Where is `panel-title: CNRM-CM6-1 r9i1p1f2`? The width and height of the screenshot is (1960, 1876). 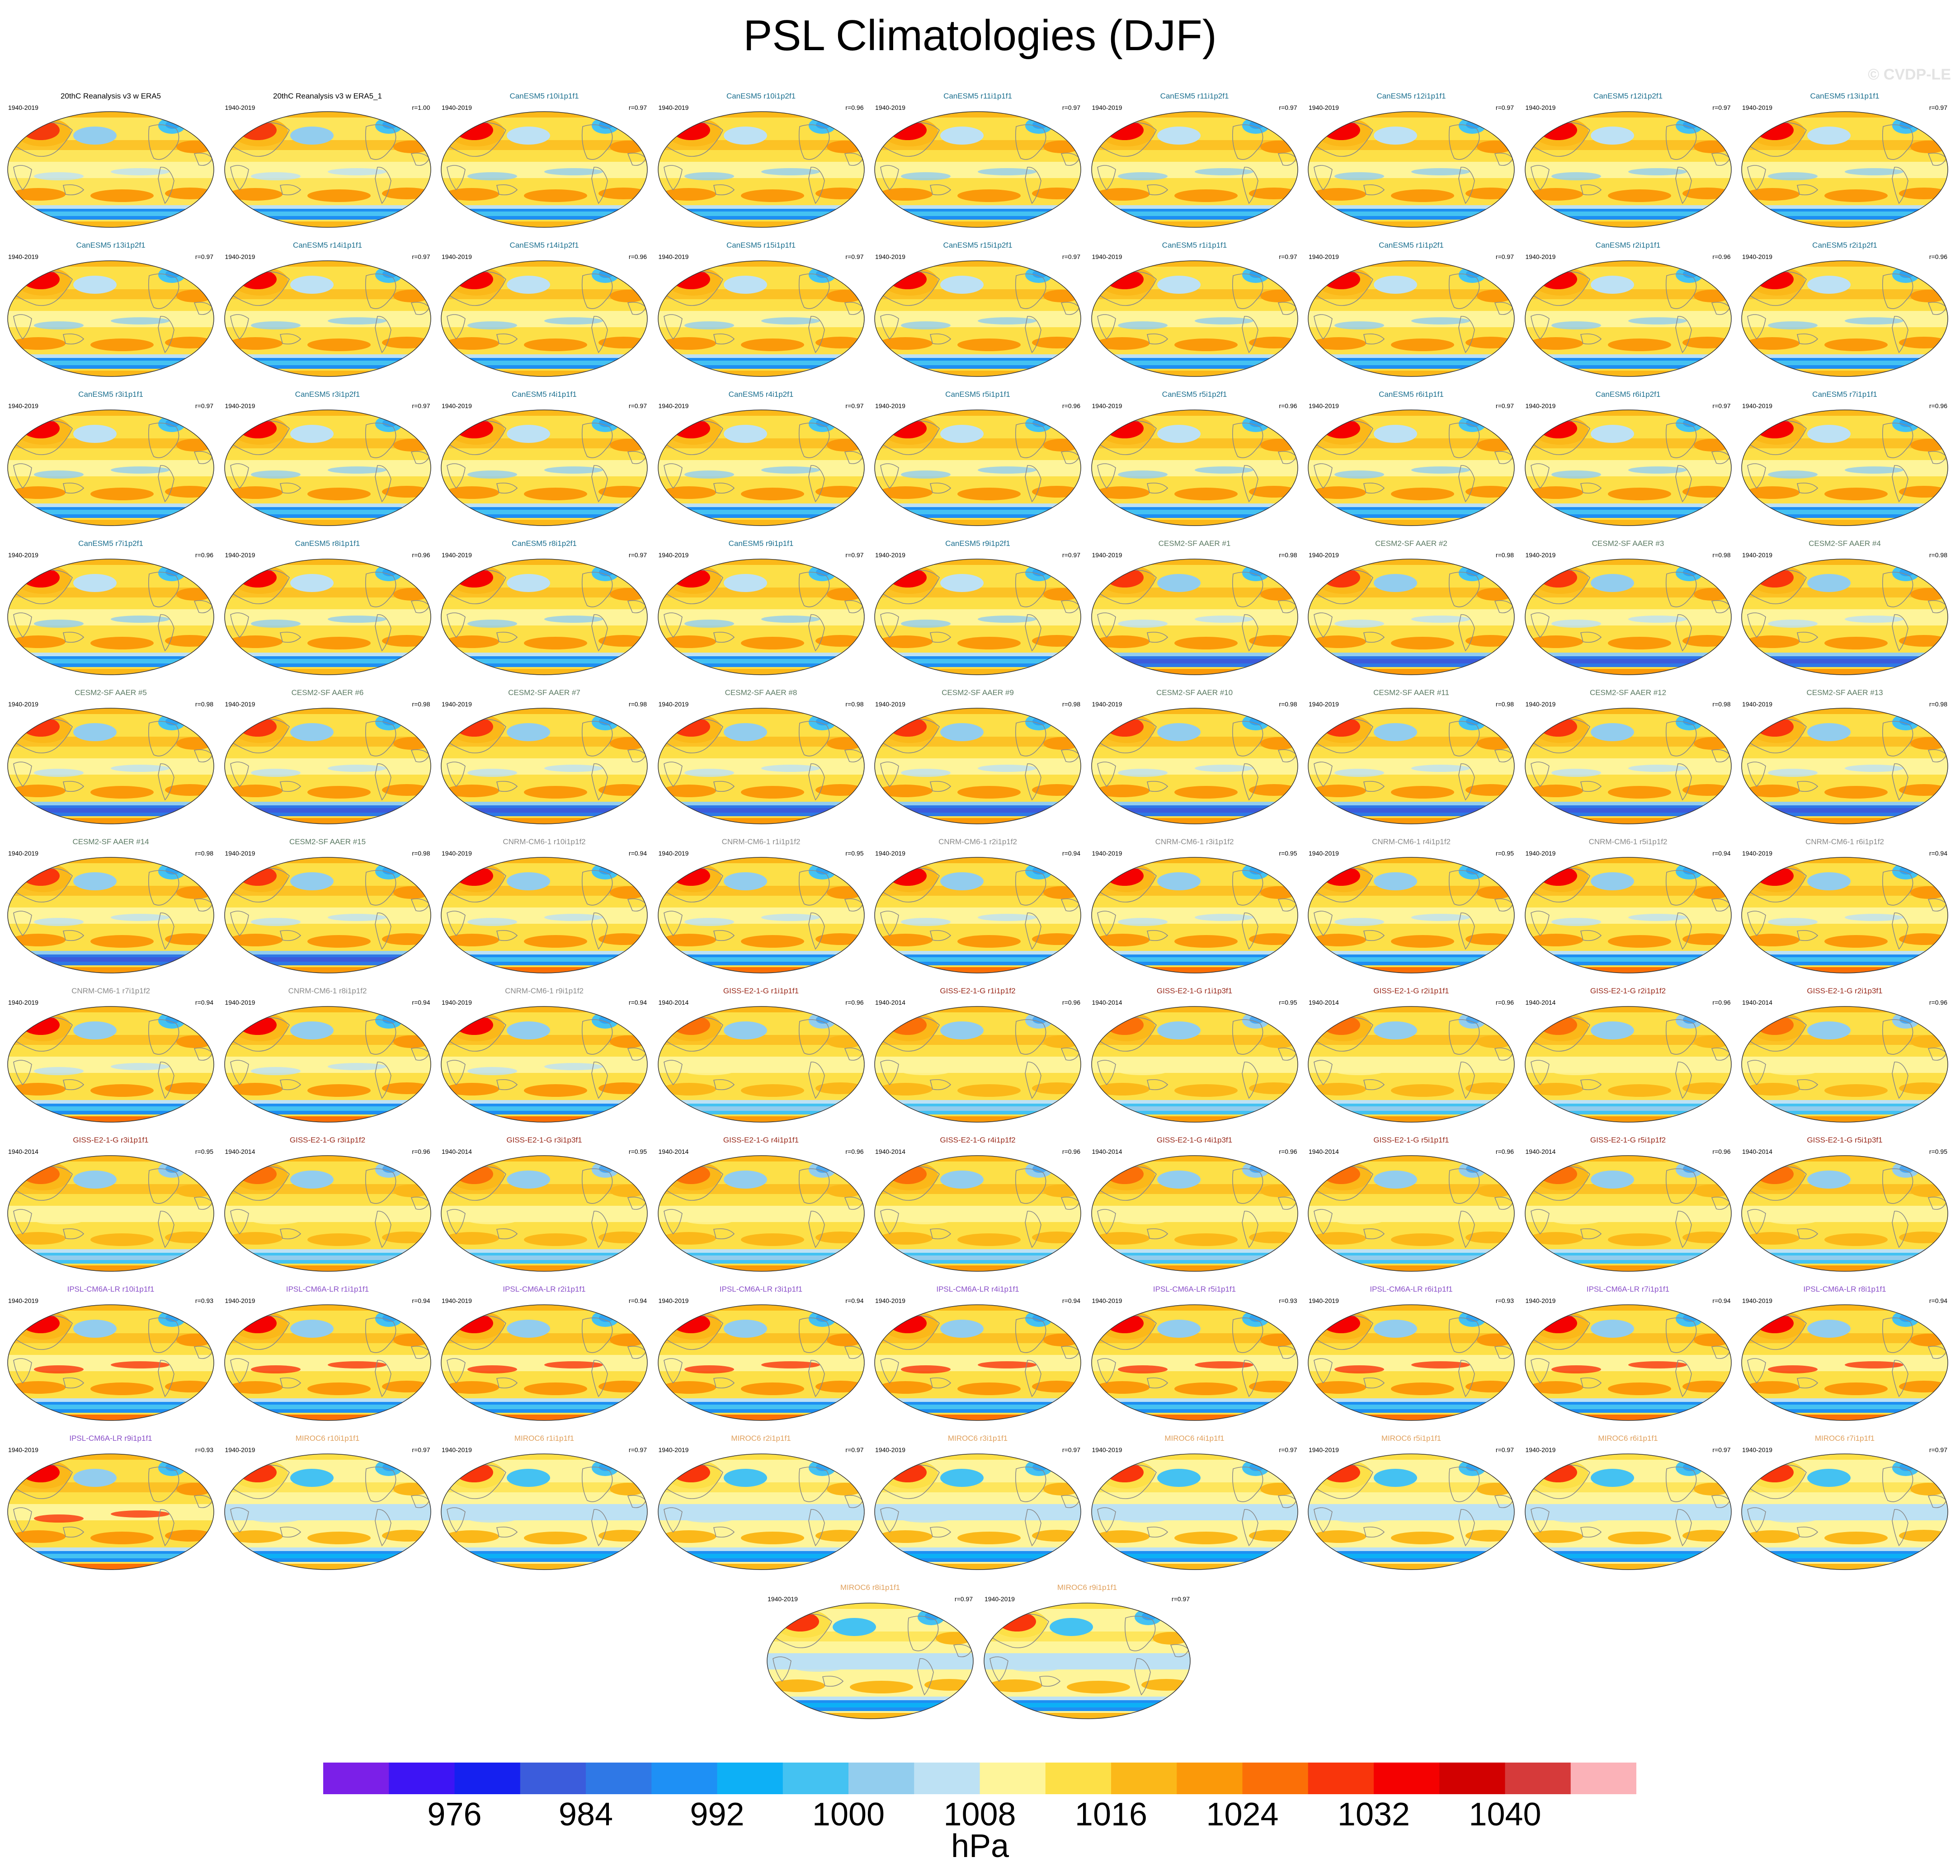
panel-title: CNRM-CM6-1 r9i1p1f2 is located at coordinates (544, 991).